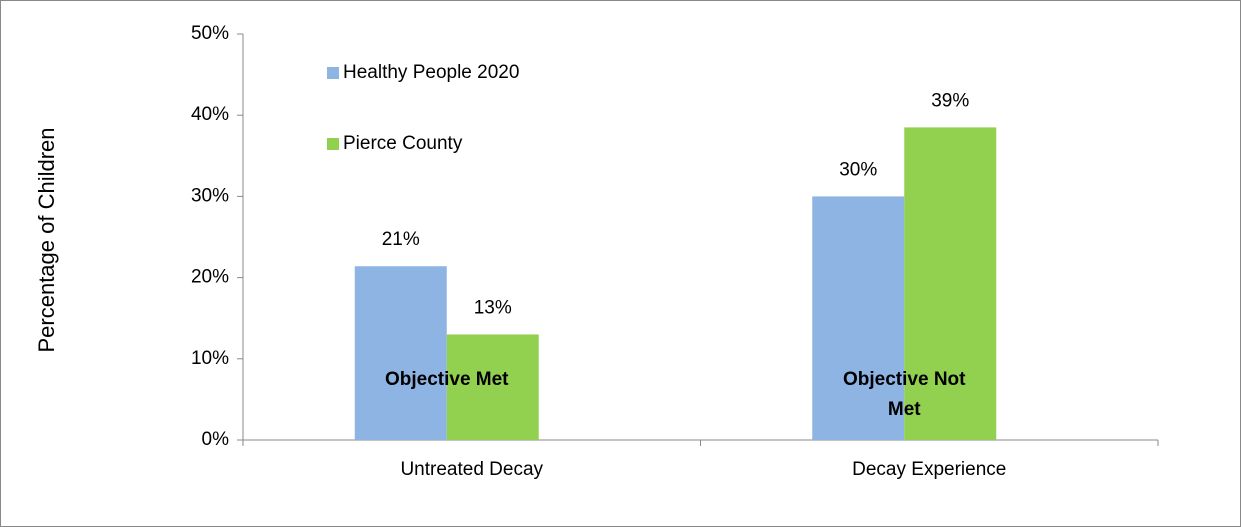 Image resolution: width=1241 pixels, height=527 pixels. I want to click on annotation: Objective Not Met, so click(904, 394).